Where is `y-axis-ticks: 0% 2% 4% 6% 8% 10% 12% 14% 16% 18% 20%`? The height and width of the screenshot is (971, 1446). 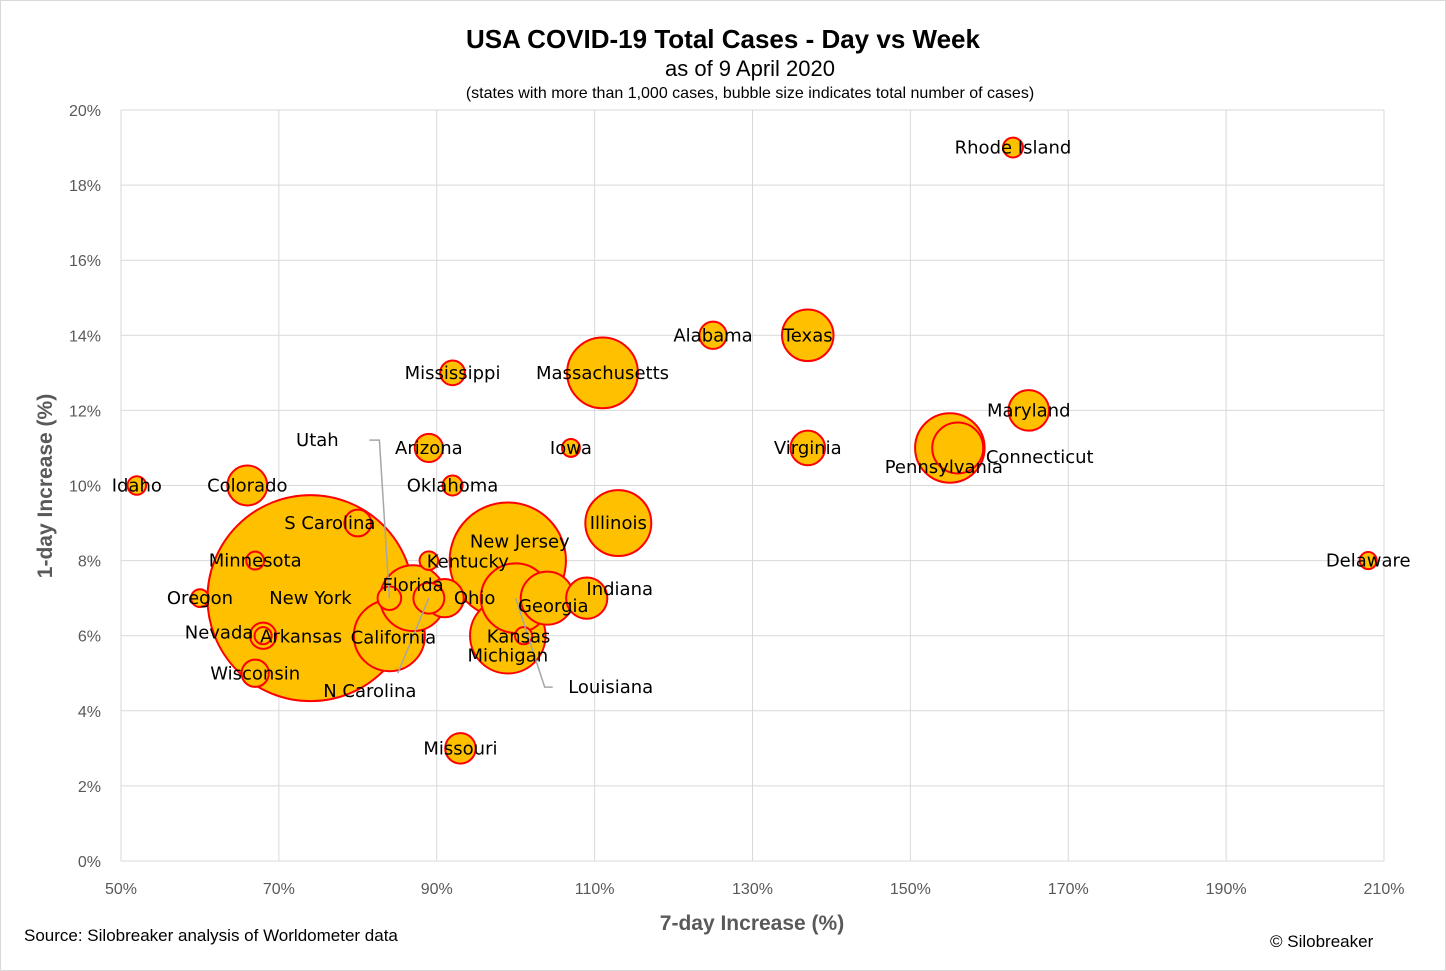 y-axis-ticks: 0% 2% 4% 6% 8% 10% 12% 14% 16% 18% 20% is located at coordinates (85, 487).